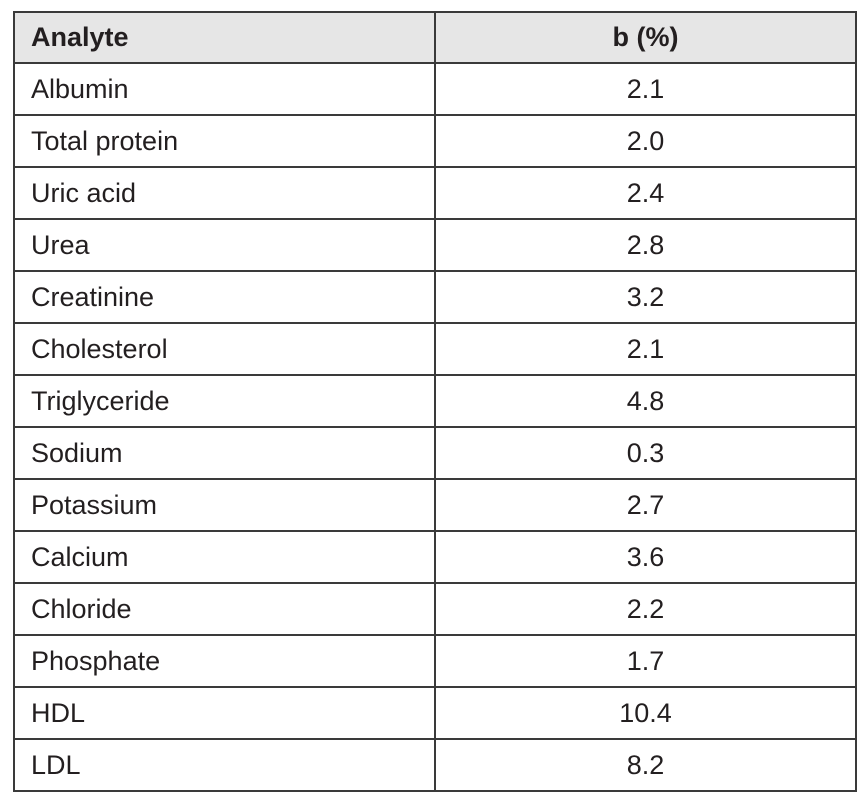 Image resolution: width=868 pixels, height=800 pixels. What do you see at coordinates (645, 401) in the screenshot?
I see `b-percent-cell: 4.8` at bounding box center [645, 401].